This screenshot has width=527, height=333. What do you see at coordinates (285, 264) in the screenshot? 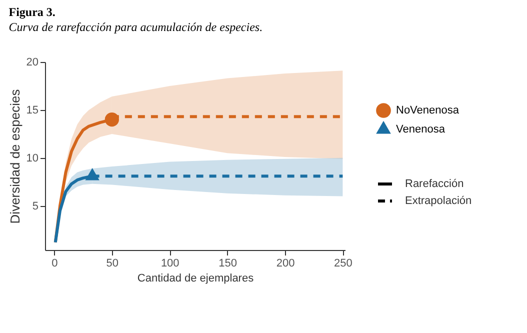
I see `x-tick-label: 200` at bounding box center [285, 264].